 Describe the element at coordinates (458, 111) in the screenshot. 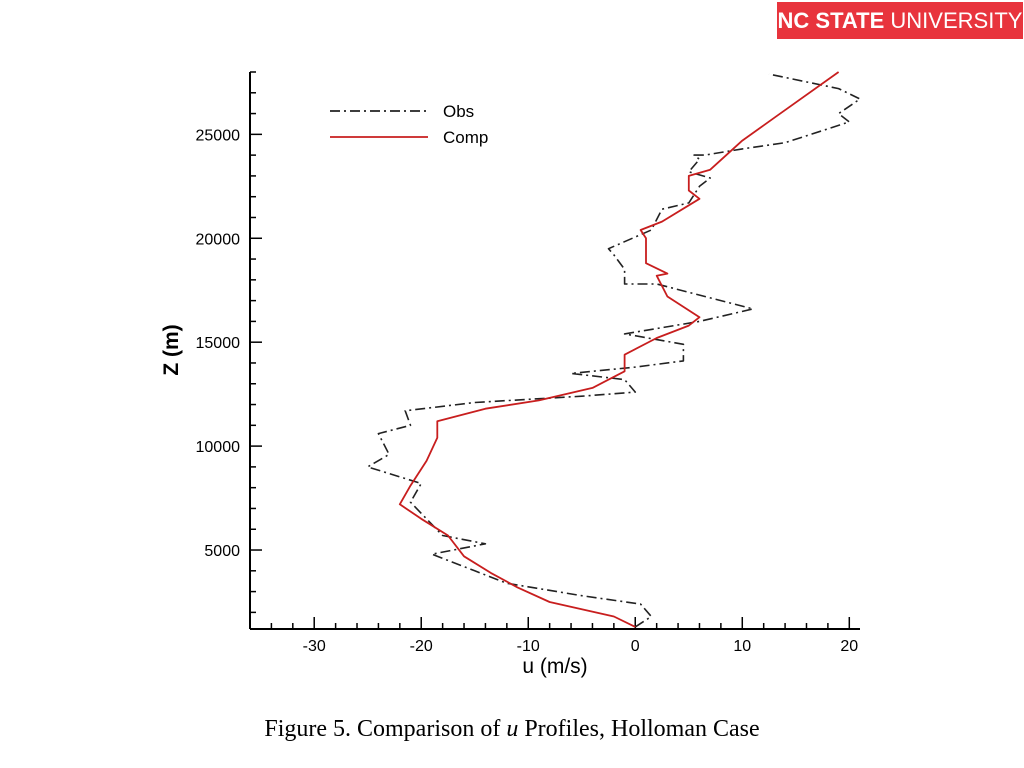

I see `legend-label-obs: Obs` at that location.